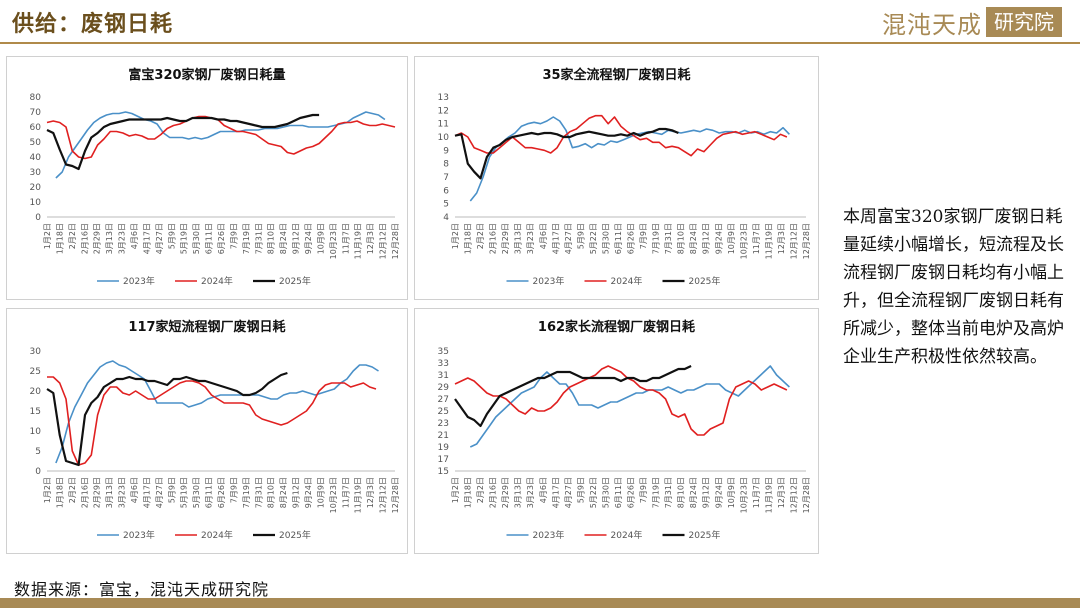 This screenshot has height=608, width=1080. What do you see at coordinates (443, 460) in the screenshot?
I see `y-tick-label: 17` at bounding box center [443, 460].